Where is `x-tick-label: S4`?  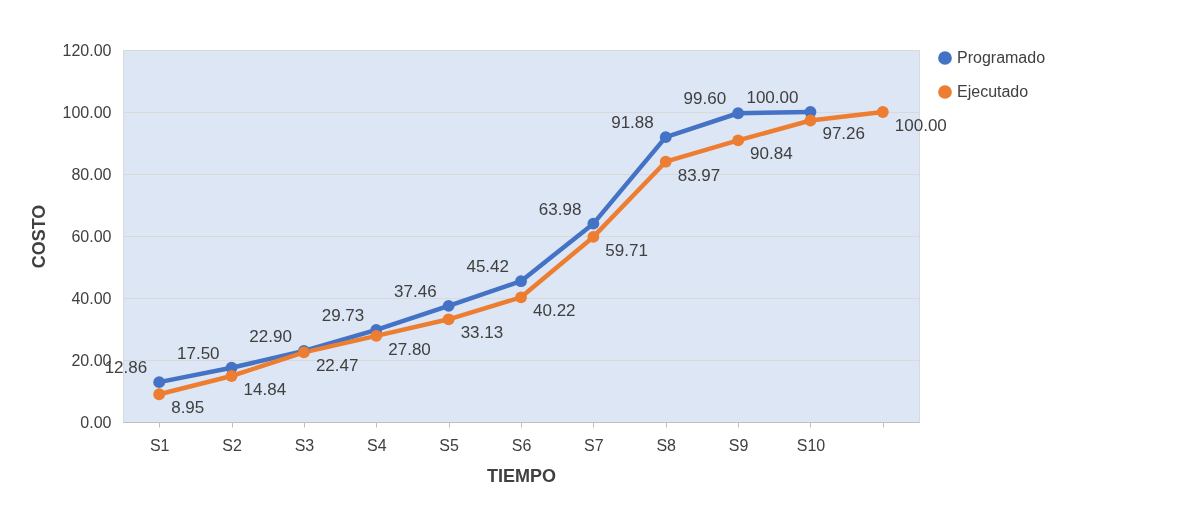
x-tick-label: S4 is located at coordinates (376, 445).